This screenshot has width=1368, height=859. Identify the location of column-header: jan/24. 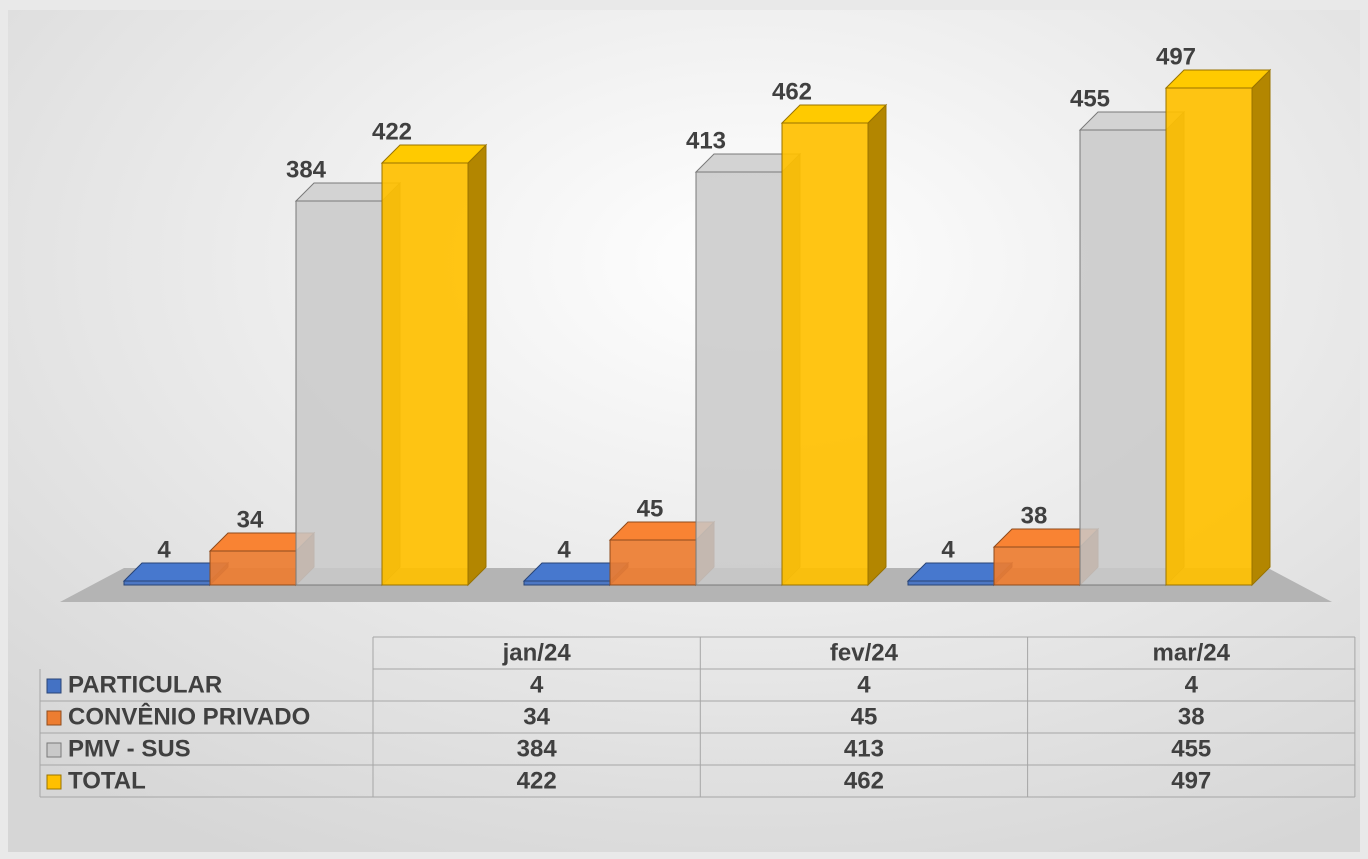
(537, 652).